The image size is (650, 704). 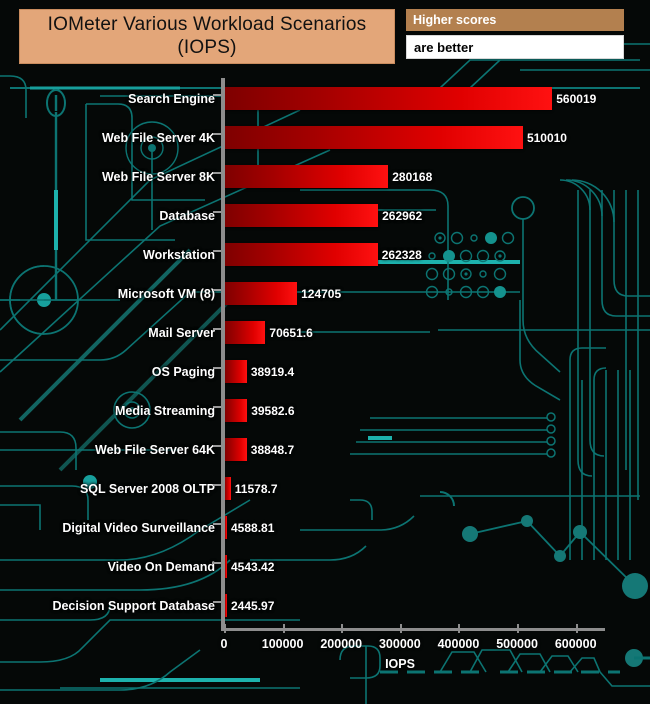 I want to click on category-label: Web File Server 64K, so click(x=155, y=449).